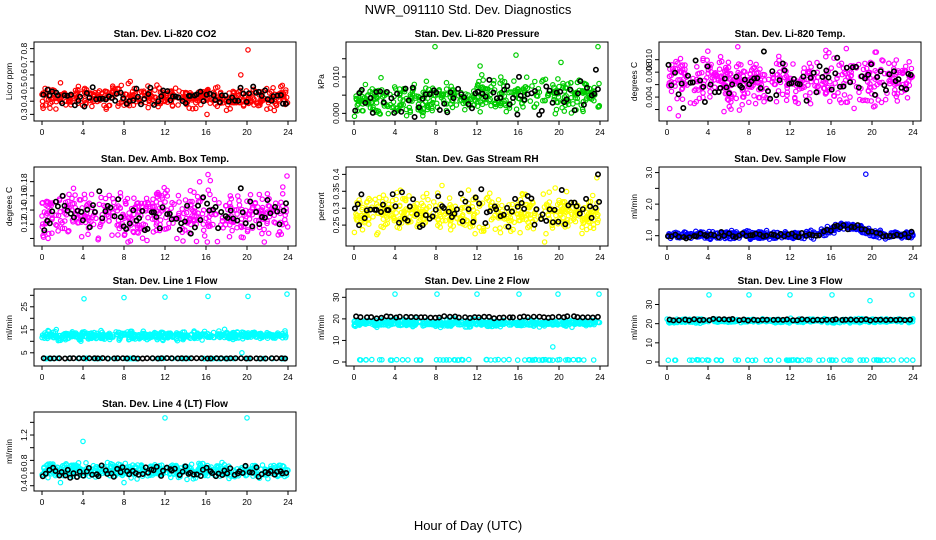 The width and height of the screenshot is (936, 540). Describe the element at coordinates (477, 377) in the screenshot. I see `x-tick-label: 12` at that location.